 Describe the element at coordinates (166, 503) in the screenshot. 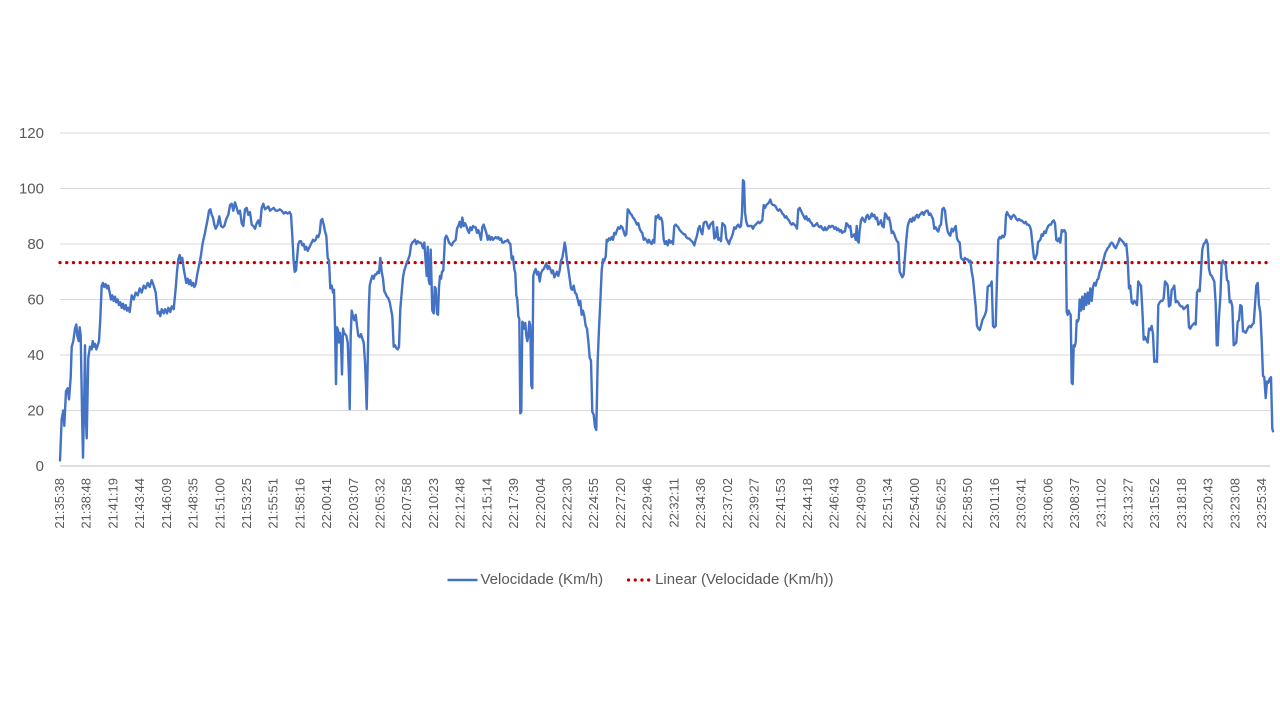

I see `x-axis-tick-label: 21:46:09` at that location.